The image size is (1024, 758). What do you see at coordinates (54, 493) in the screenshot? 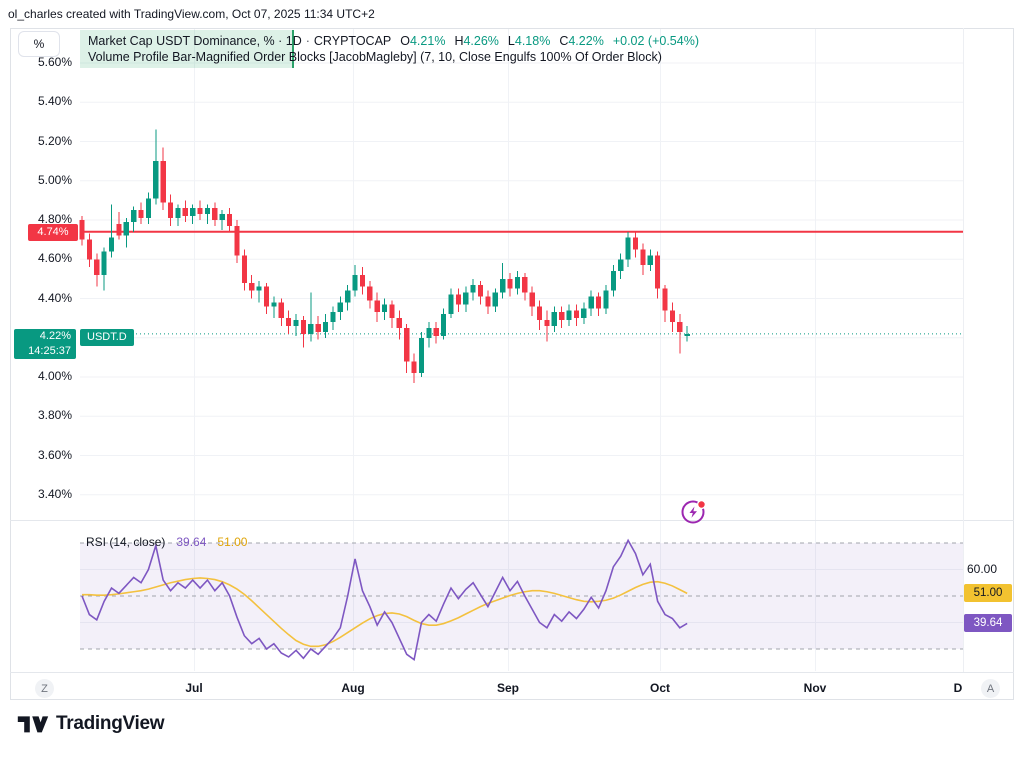
I see `price-tick-label: 3.40%` at bounding box center [54, 493].